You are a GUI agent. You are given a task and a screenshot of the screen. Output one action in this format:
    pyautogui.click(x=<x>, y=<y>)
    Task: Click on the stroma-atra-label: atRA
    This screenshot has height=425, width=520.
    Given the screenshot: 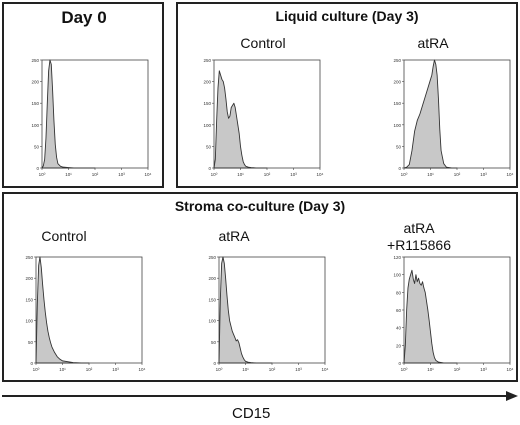 What is the action you would take?
    pyautogui.click(x=234, y=236)
    